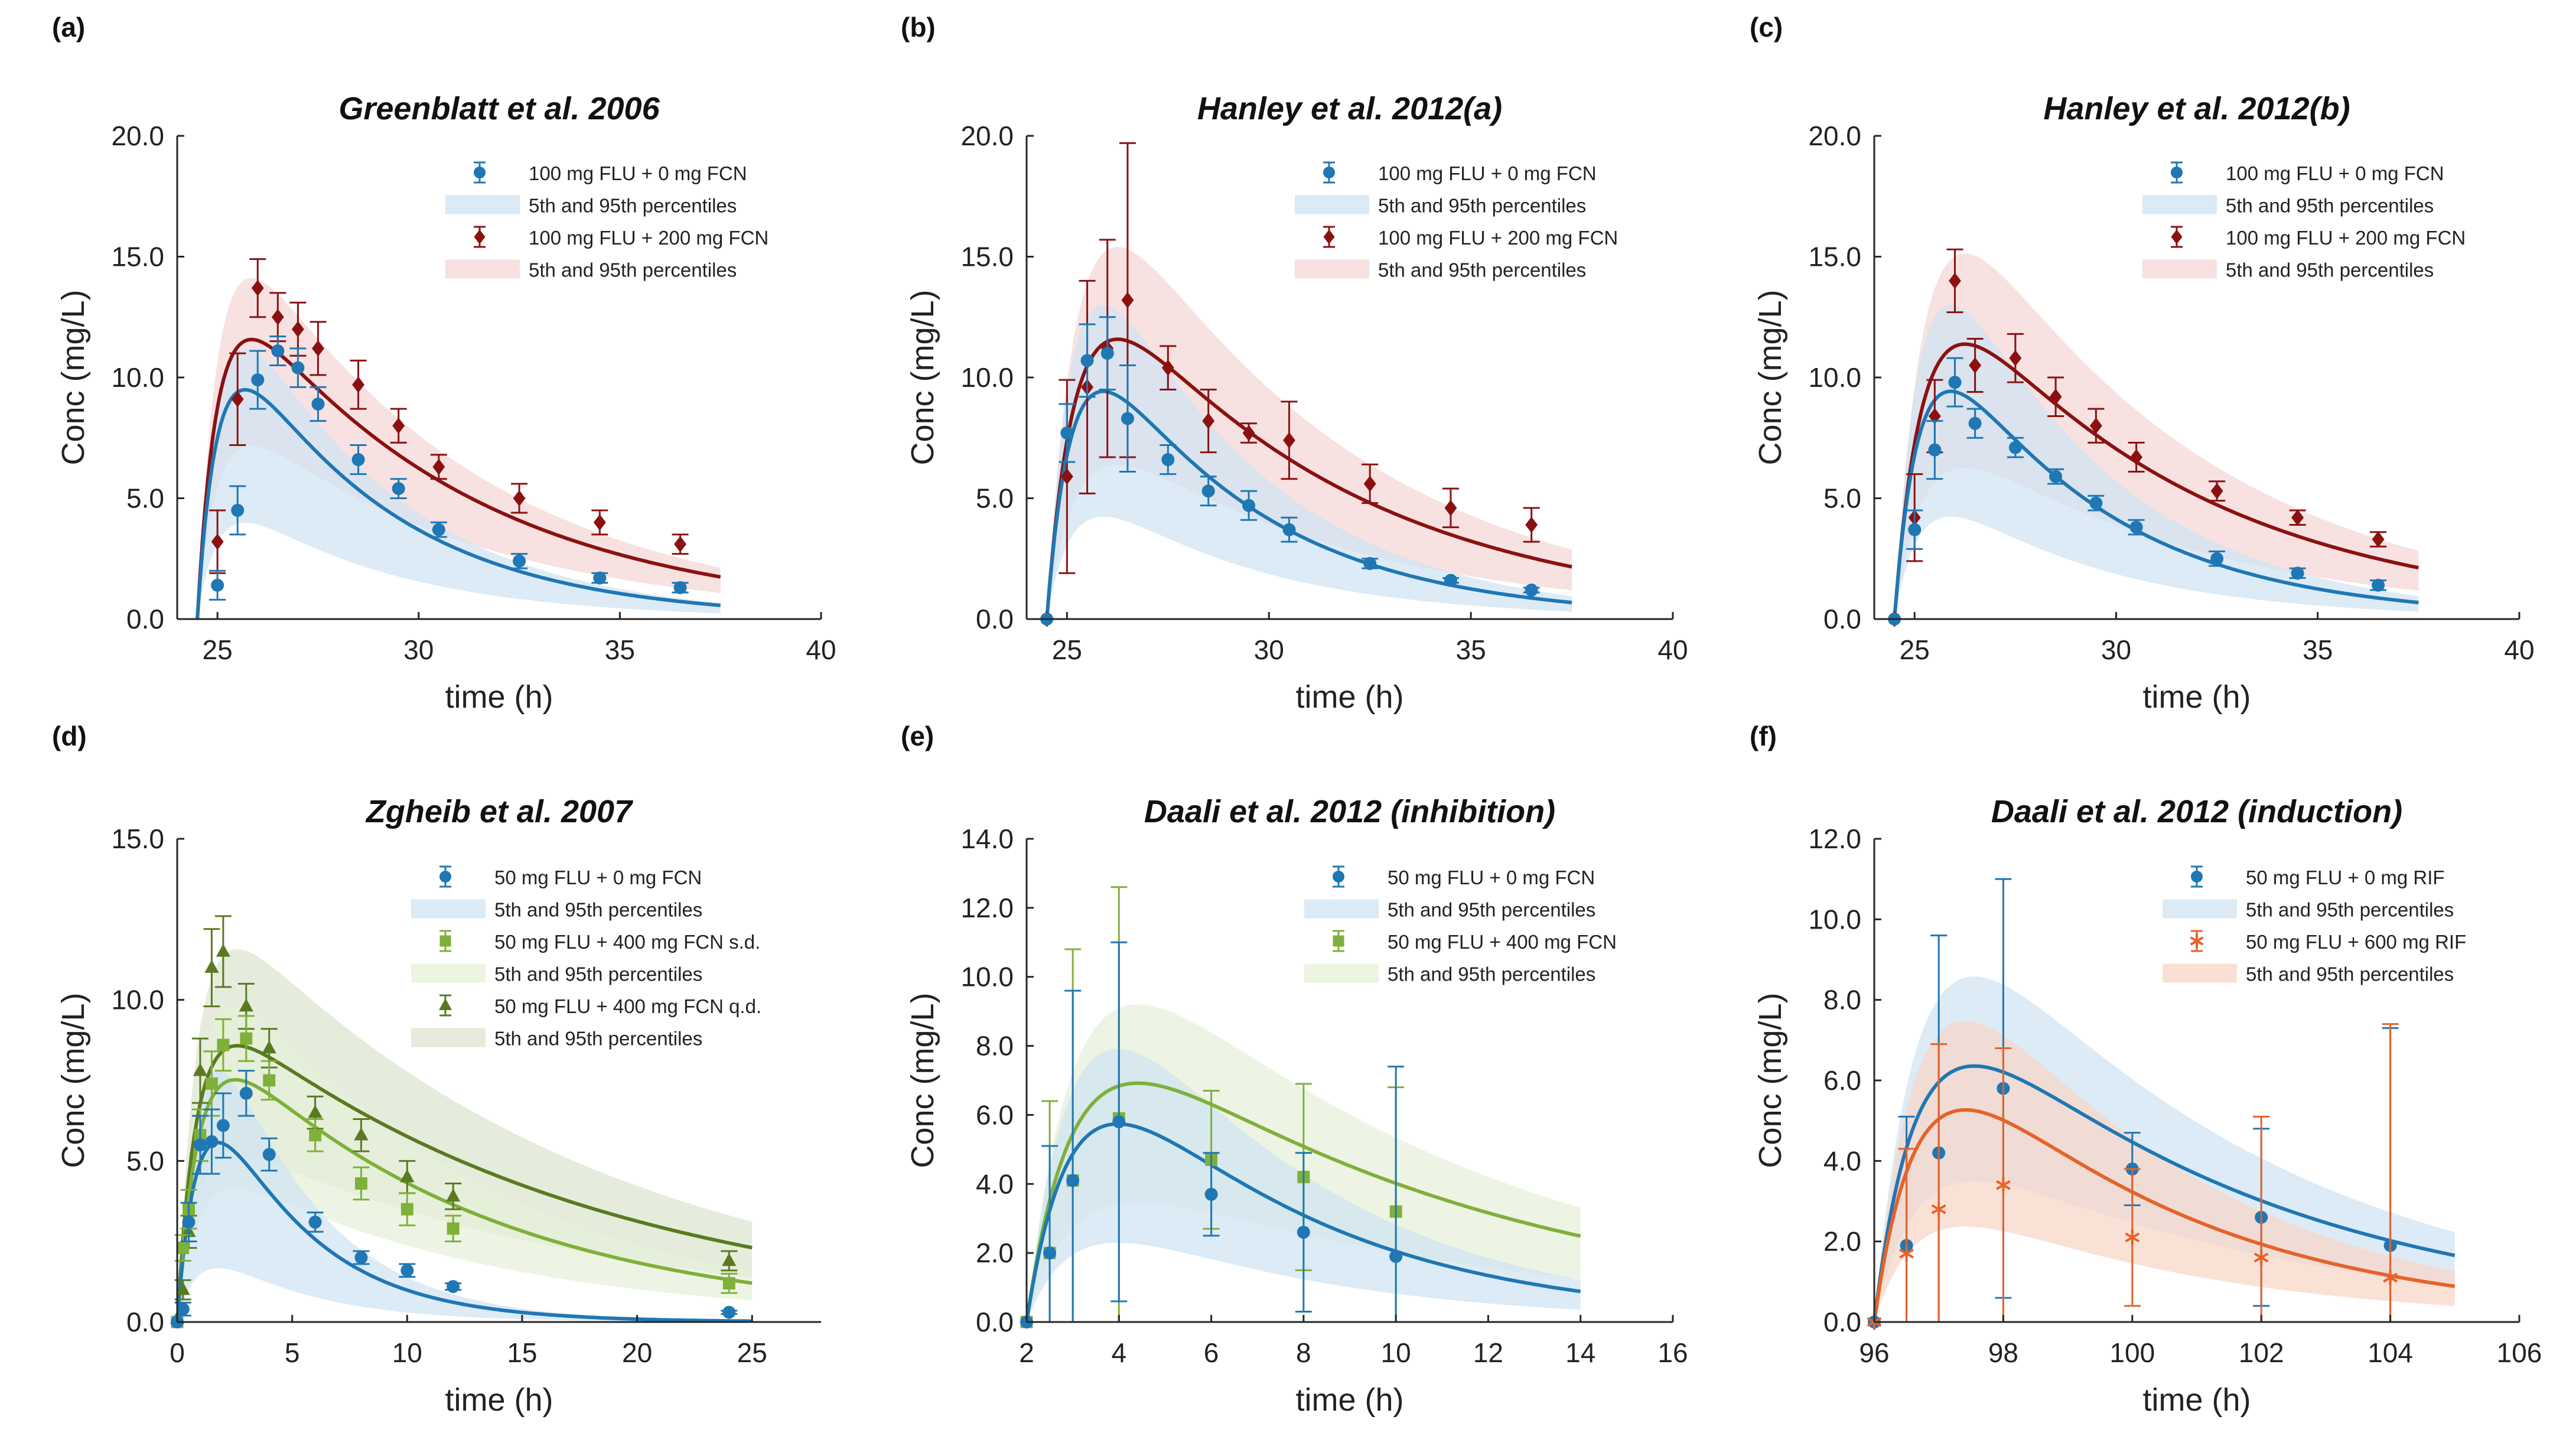 The height and width of the screenshot is (1449, 2576). What do you see at coordinates (2390, 1353) in the screenshot?
I see `x-tick-label: 104` at bounding box center [2390, 1353].